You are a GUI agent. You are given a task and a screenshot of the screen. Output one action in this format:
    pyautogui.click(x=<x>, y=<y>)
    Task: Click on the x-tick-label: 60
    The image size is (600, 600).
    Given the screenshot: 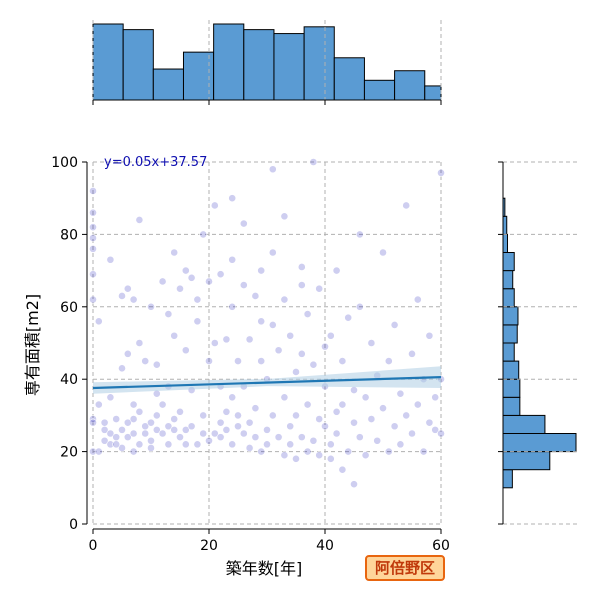 What is the action you would take?
    pyautogui.click(x=441, y=546)
    